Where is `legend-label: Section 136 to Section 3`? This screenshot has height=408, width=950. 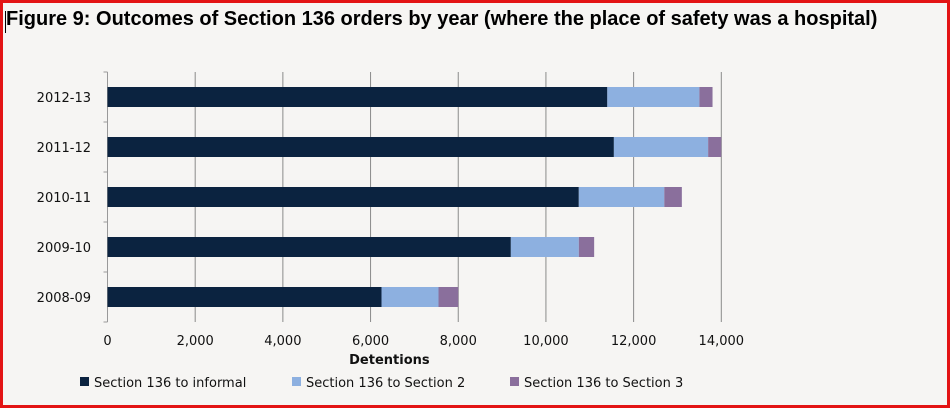 legend-label: Section 136 to Section 3 is located at coordinates (603, 383).